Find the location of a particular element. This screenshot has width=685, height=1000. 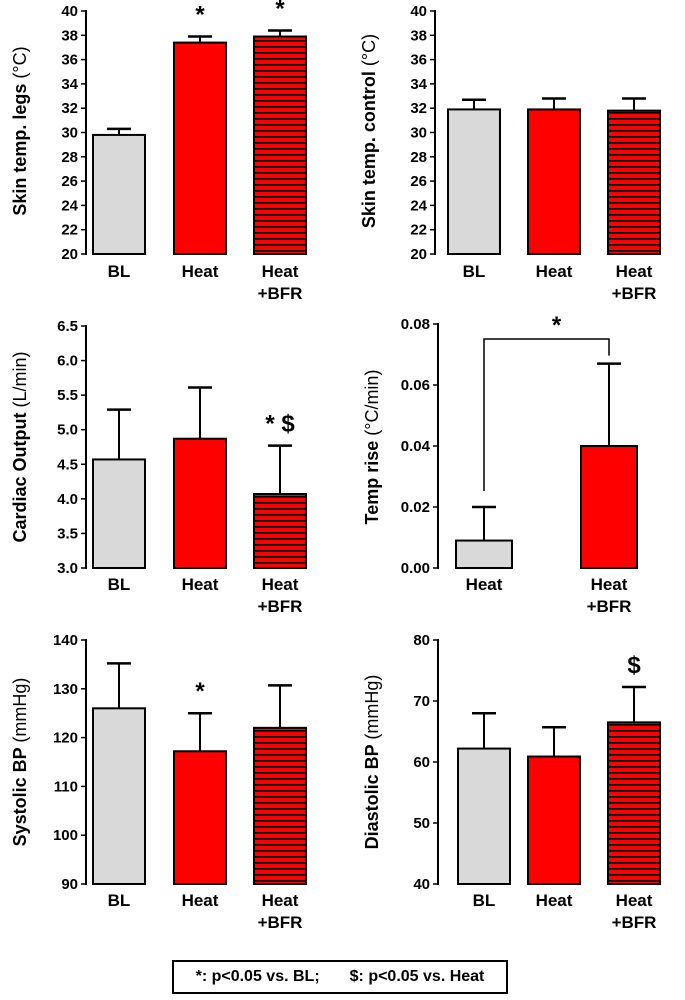

y-tick-label: 26 is located at coordinates (418, 181).